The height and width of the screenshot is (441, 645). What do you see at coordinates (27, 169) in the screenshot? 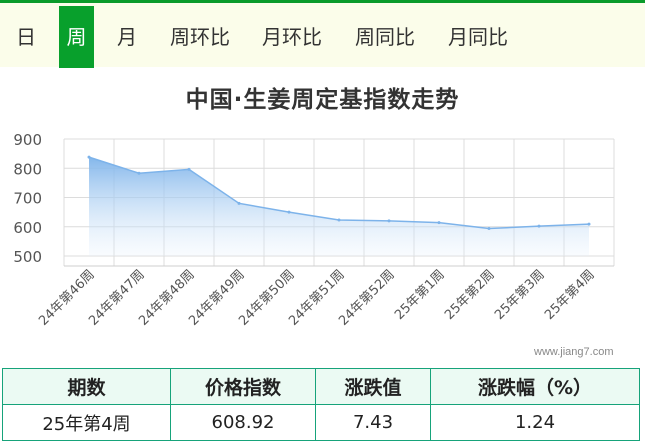
I see `y-tick-label: 800` at bounding box center [27, 169].